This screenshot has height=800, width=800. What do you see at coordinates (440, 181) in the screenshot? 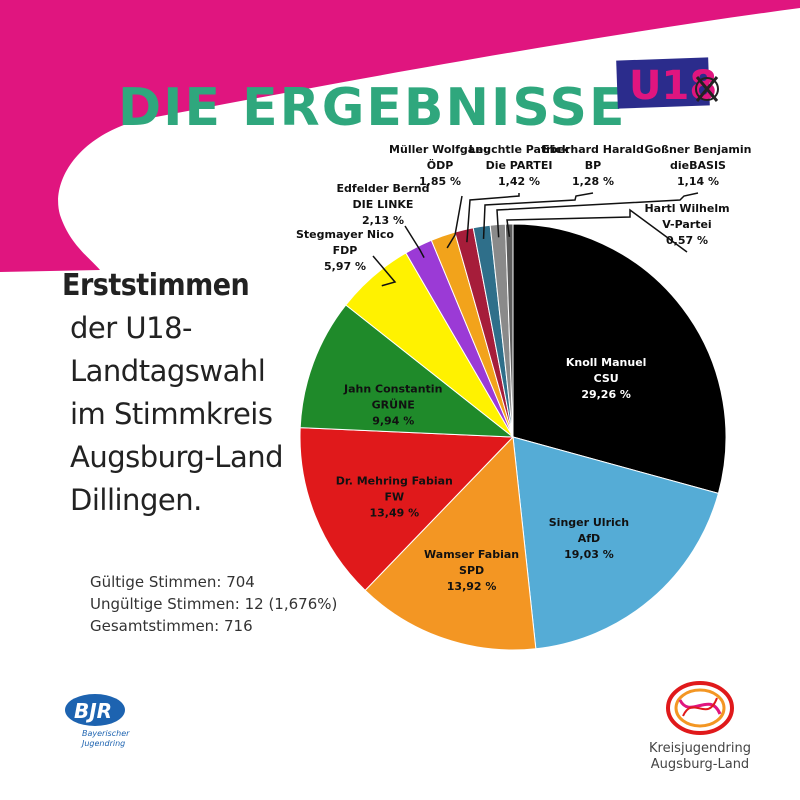
I see `slice-label-value: 1,85 %` at bounding box center [440, 181].